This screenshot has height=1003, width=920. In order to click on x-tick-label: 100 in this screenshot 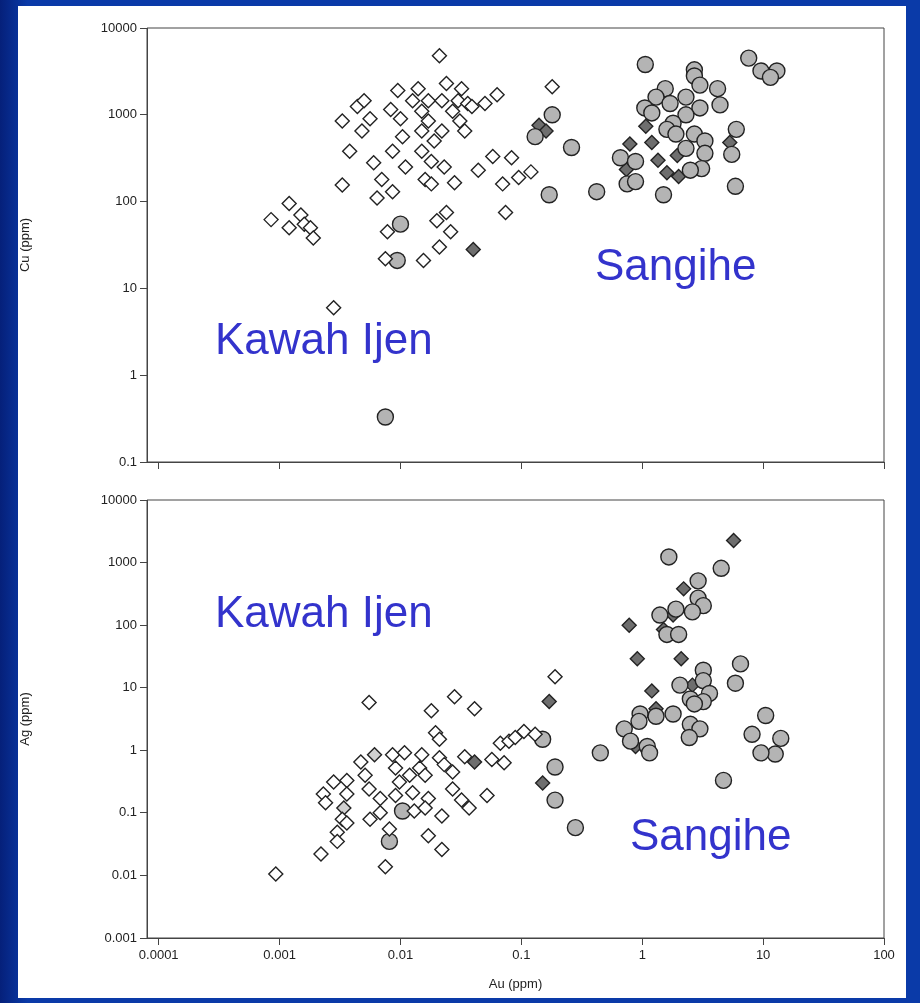, I will do `click(884, 955)`.